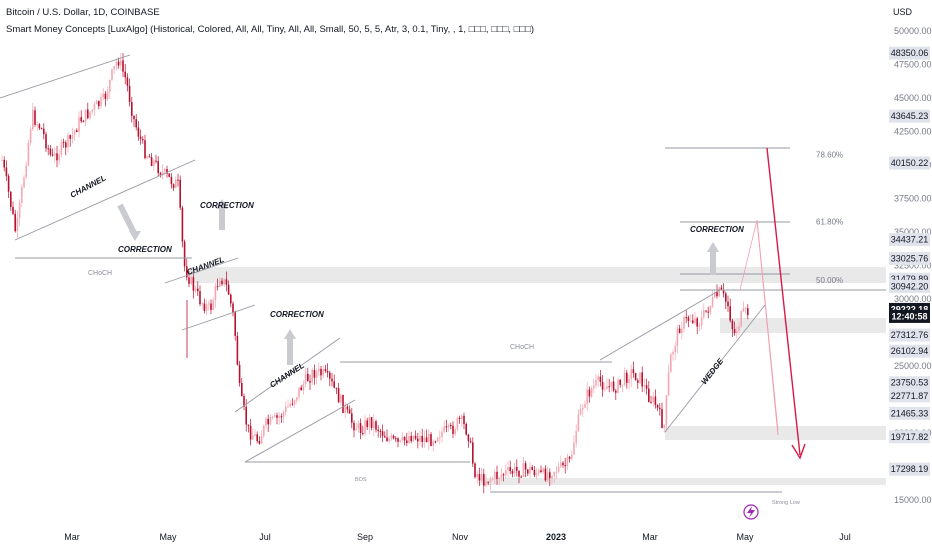 The width and height of the screenshot is (932, 550). I want to click on annotation-channel-0: CHANNEL, so click(88, 186).